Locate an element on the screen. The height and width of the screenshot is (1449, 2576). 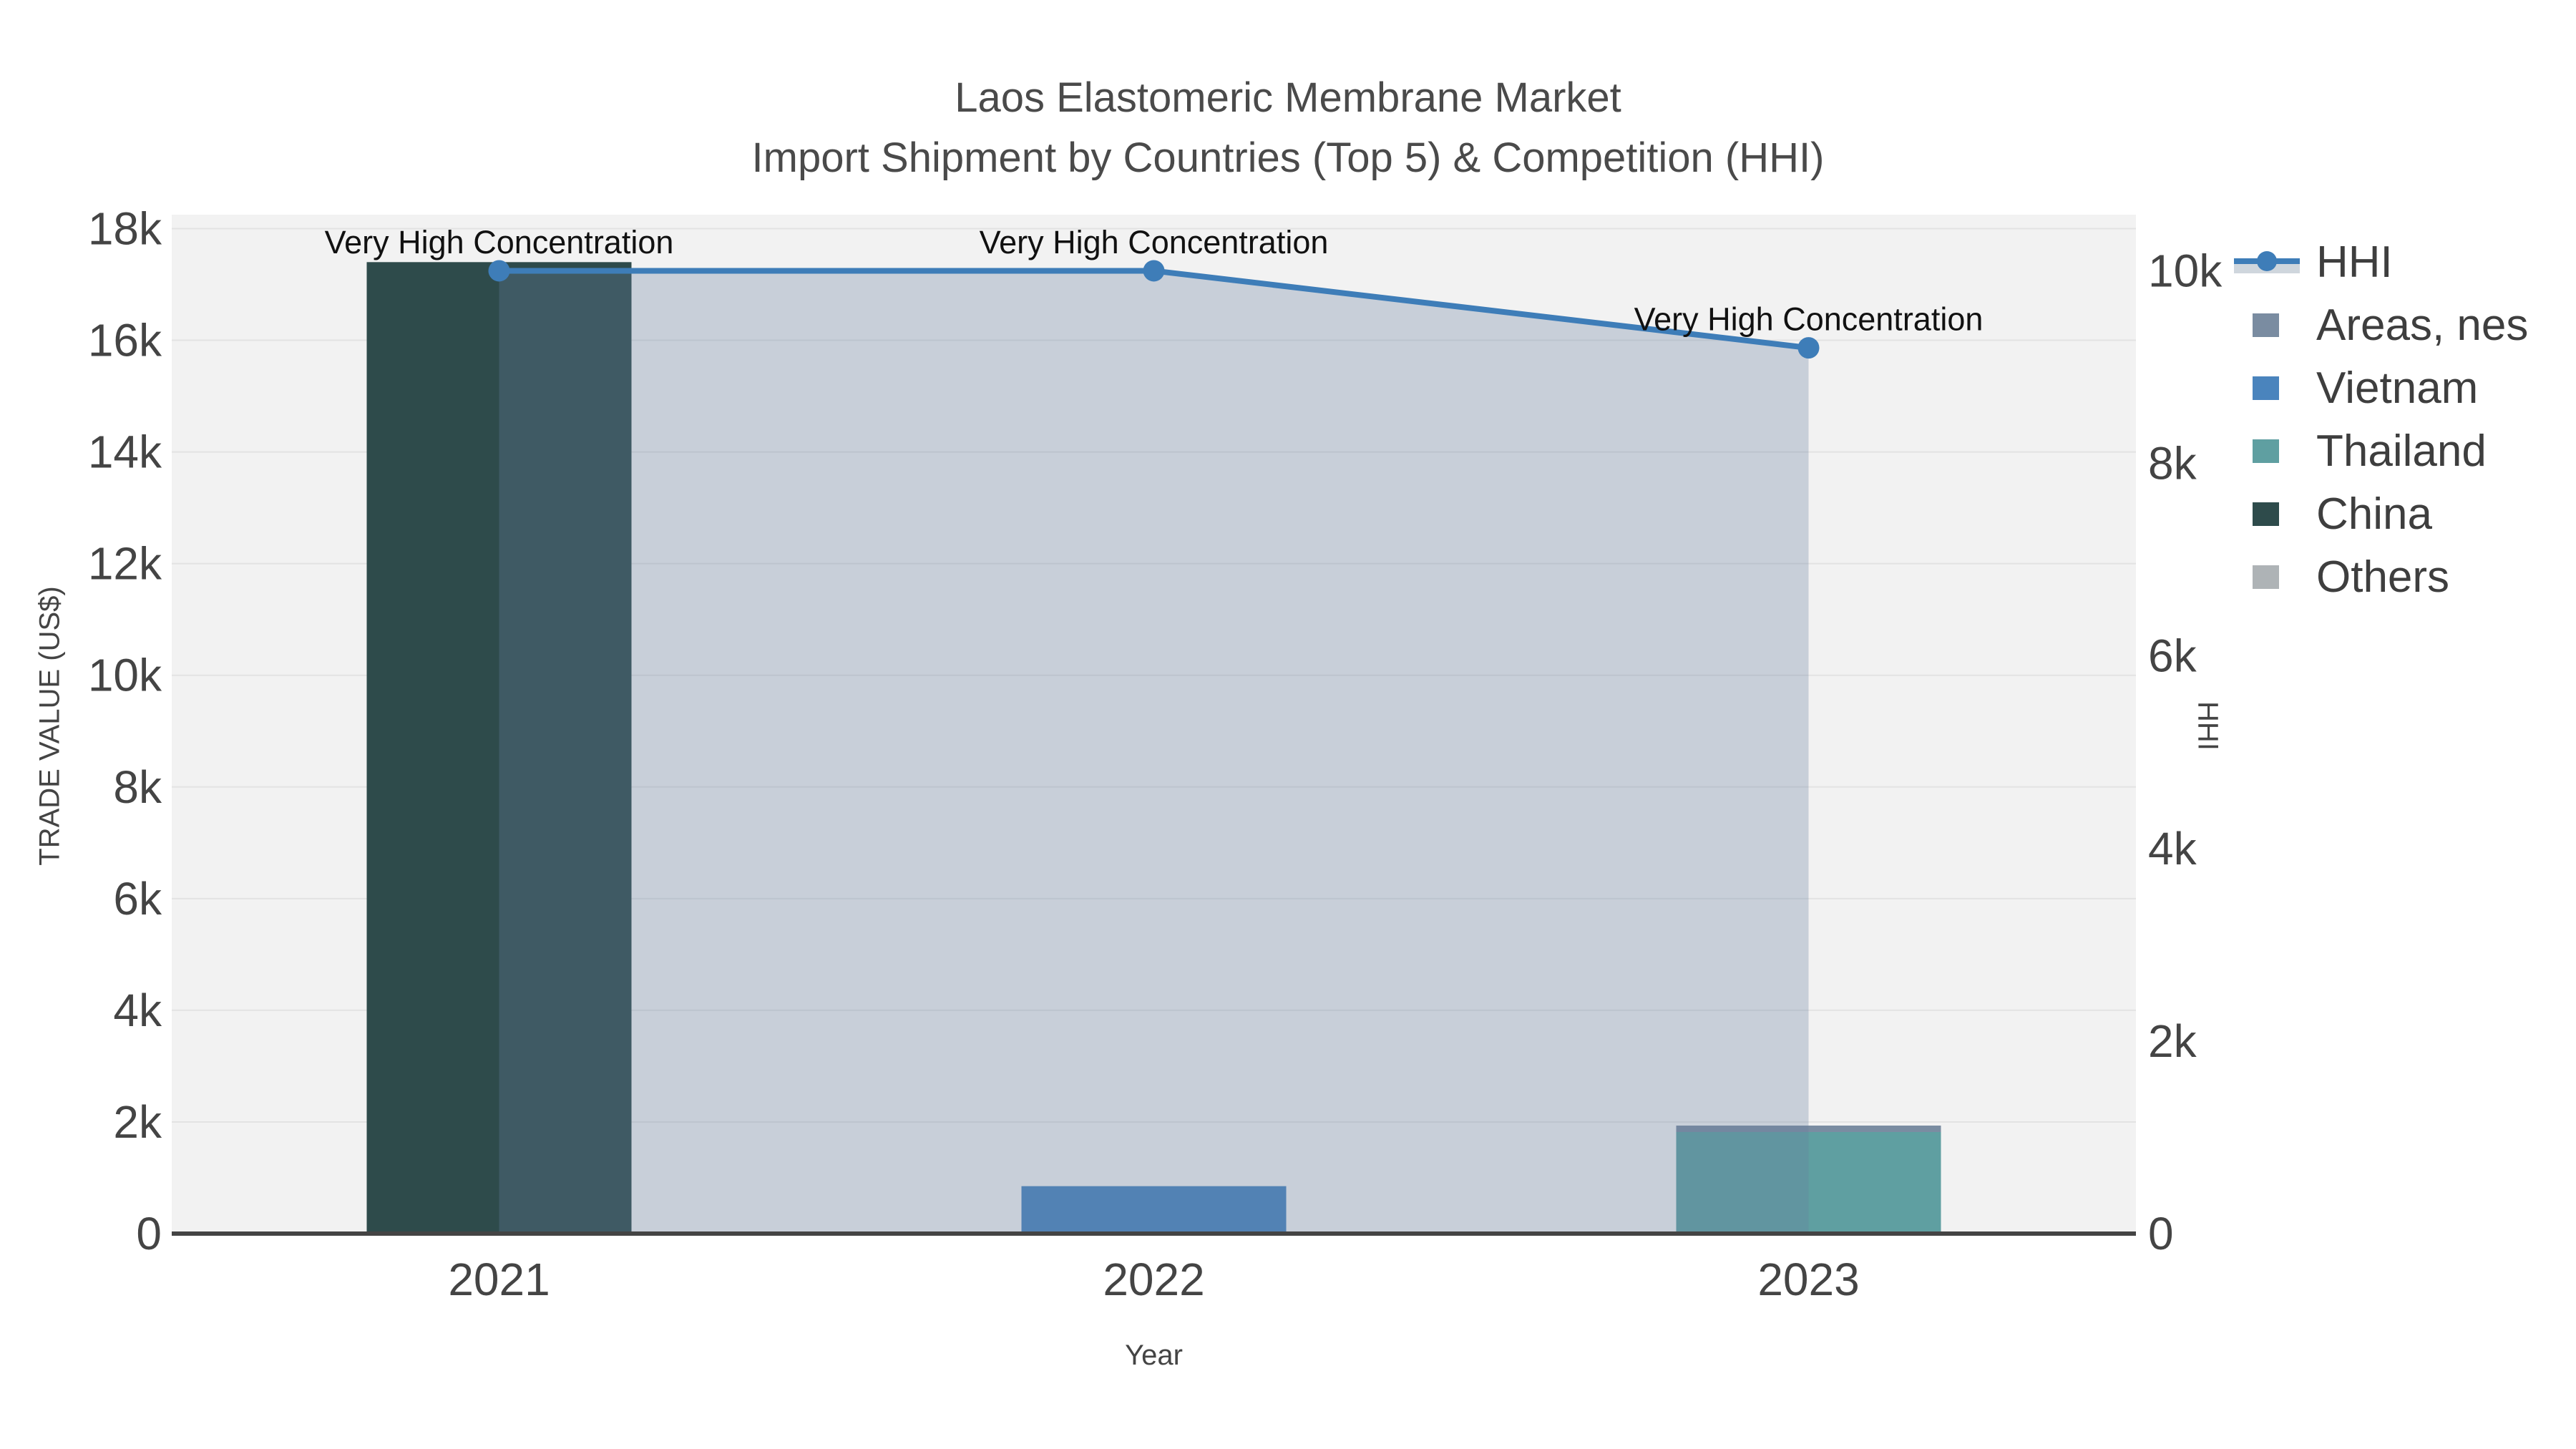
legend: HHI Areas, nes Vietnam Thailand China Others is located at coordinates (2381, 419).